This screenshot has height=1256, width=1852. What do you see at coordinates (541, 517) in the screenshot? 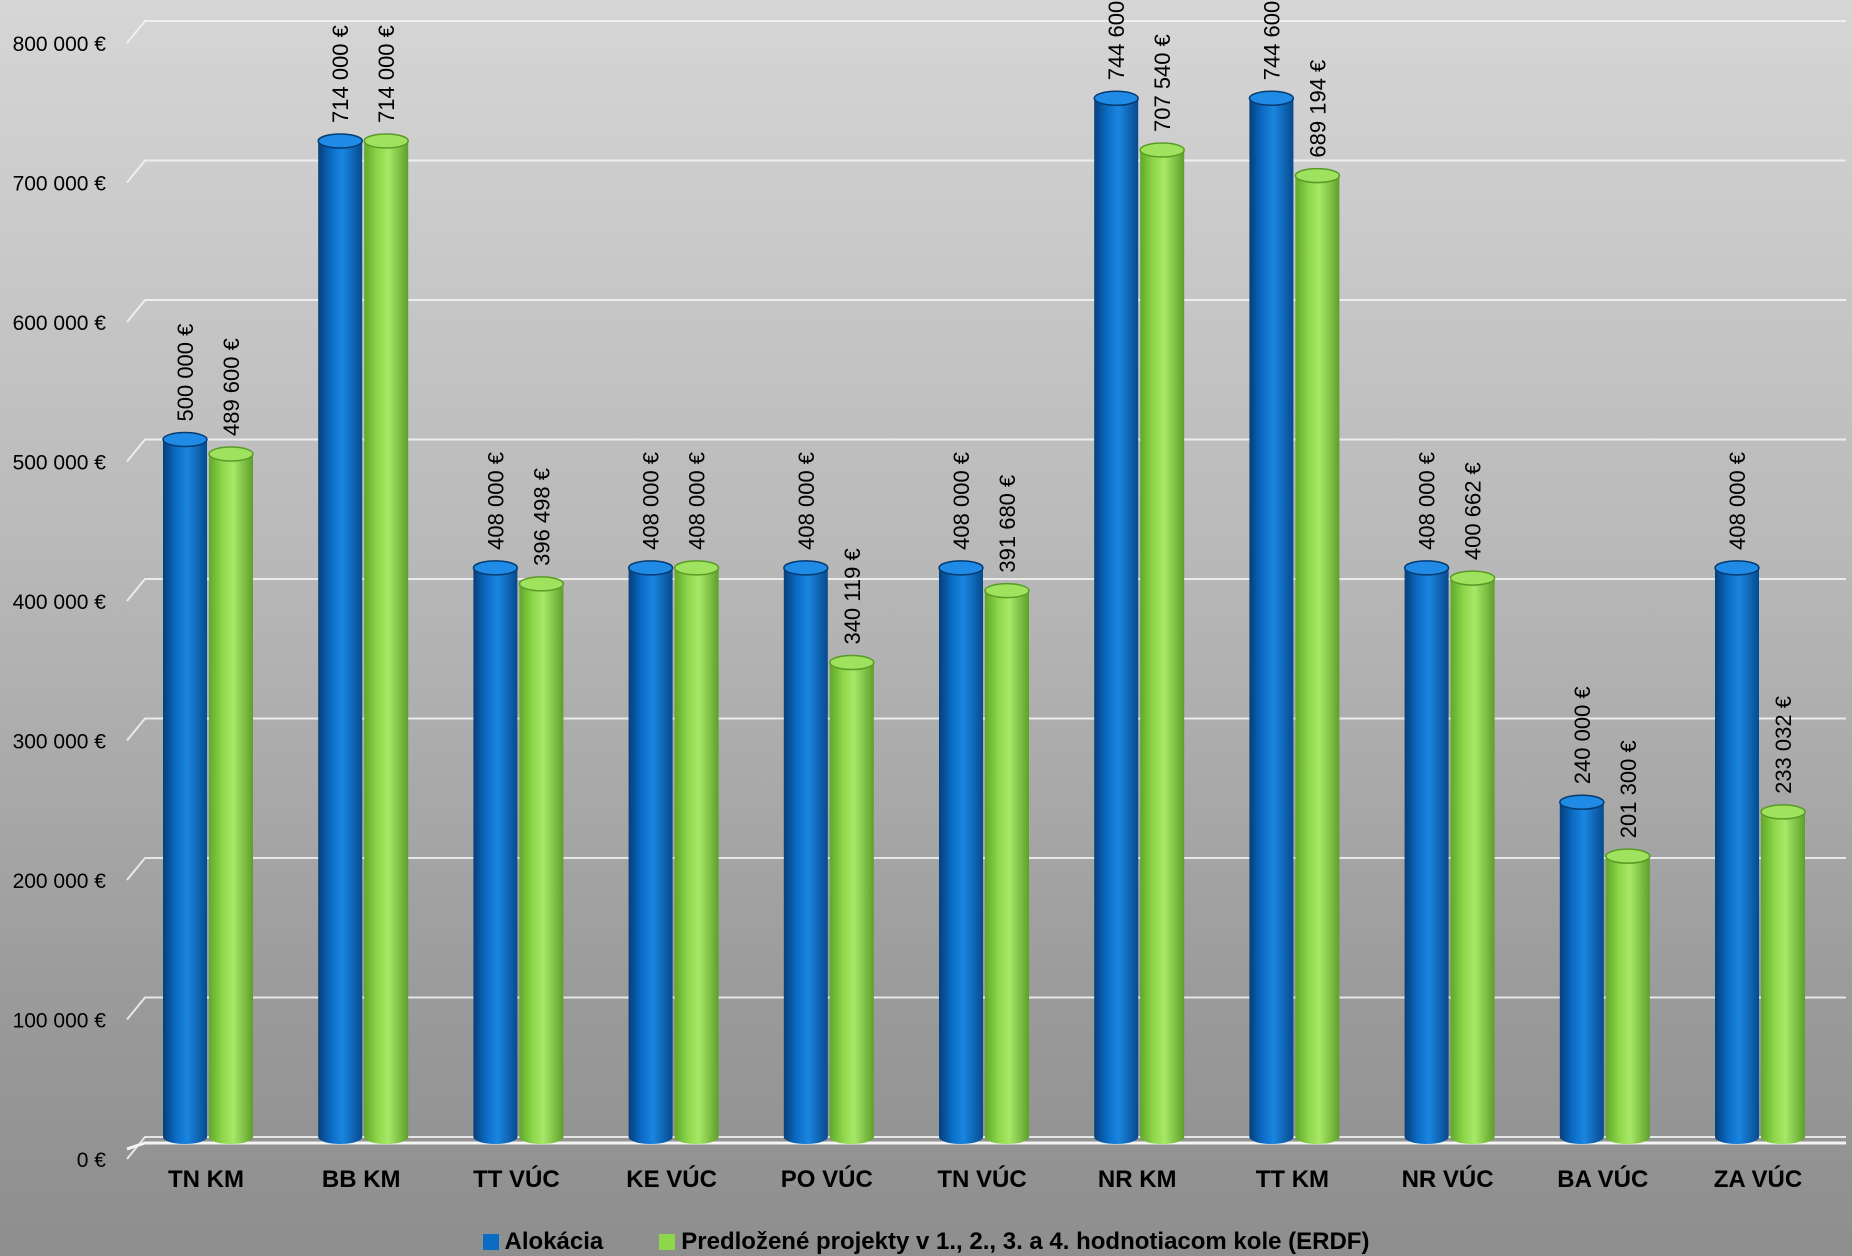
I see `data-label: 396 498 €` at bounding box center [541, 517].